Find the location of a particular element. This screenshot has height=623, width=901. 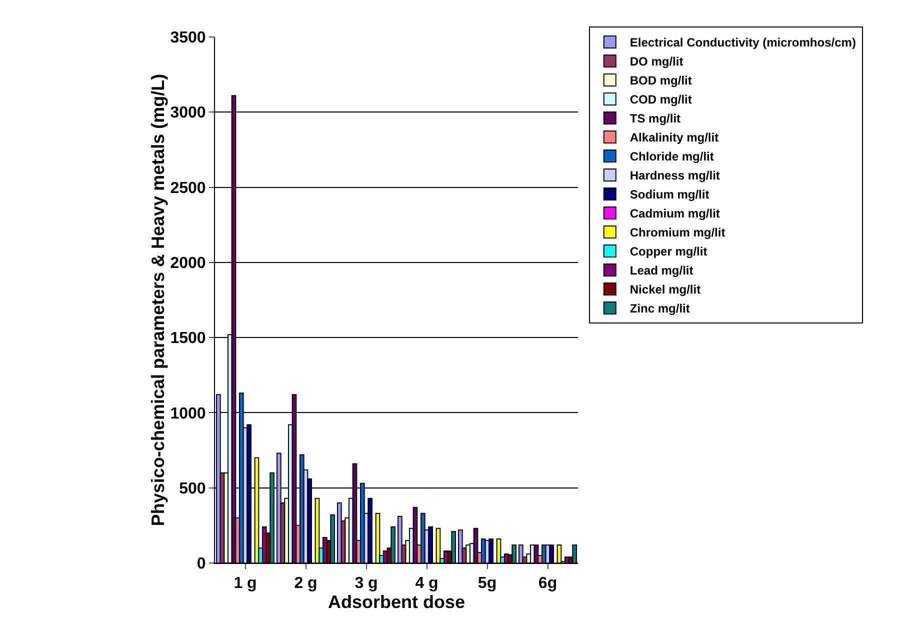

legend-label: Chloride mg/lit is located at coordinates (672, 157).